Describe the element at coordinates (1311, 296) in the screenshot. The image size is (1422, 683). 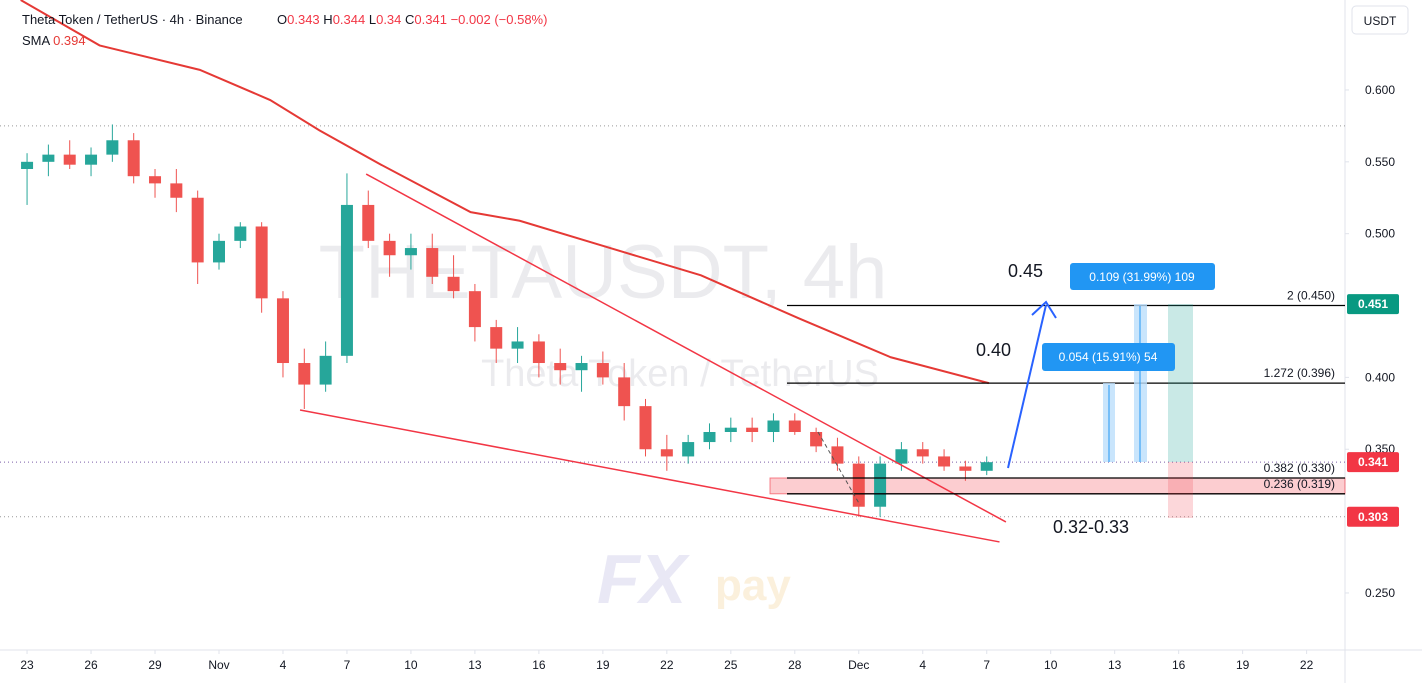
I see `fib-label: 2 (0.450)` at that location.